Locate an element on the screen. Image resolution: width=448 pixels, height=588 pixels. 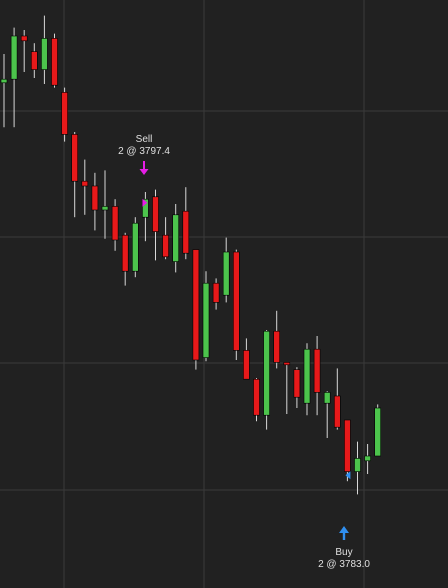
buy-label: Buy is located at coordinates (343, 552).